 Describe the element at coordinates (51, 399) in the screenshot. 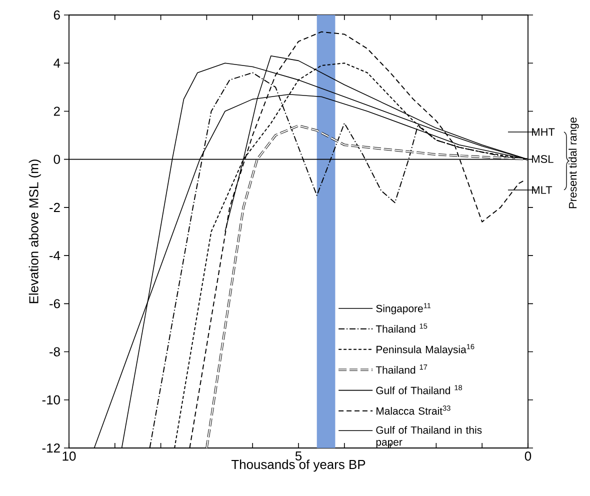

I see `y-tick-label: -10` at that location.